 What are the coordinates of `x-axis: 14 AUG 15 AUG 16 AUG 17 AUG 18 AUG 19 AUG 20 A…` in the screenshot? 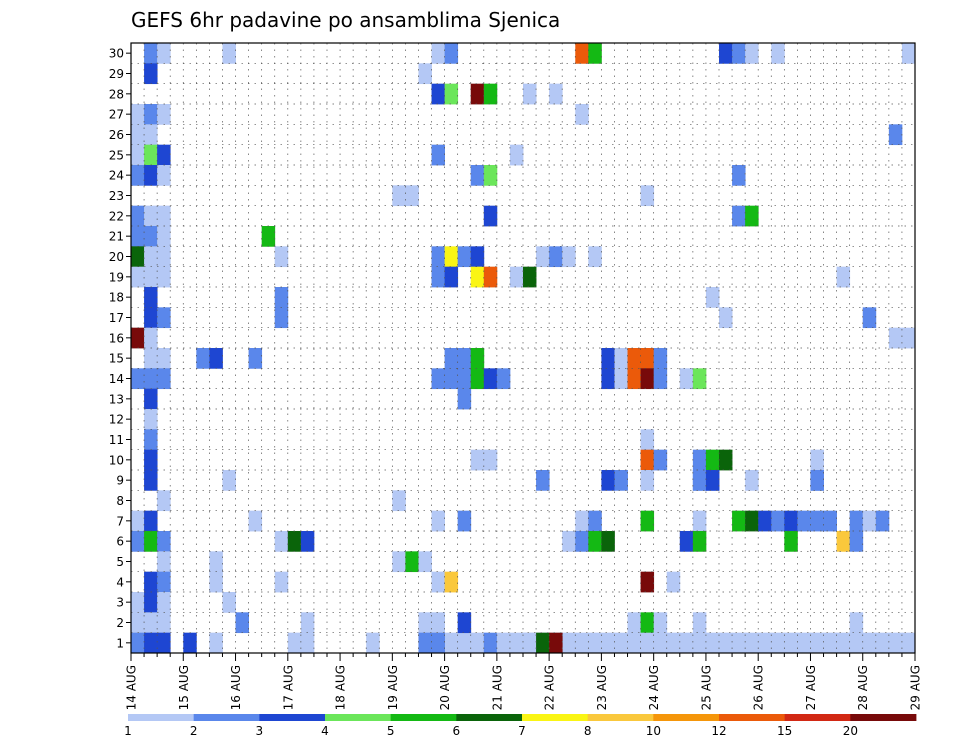 It's located at (524, 681).